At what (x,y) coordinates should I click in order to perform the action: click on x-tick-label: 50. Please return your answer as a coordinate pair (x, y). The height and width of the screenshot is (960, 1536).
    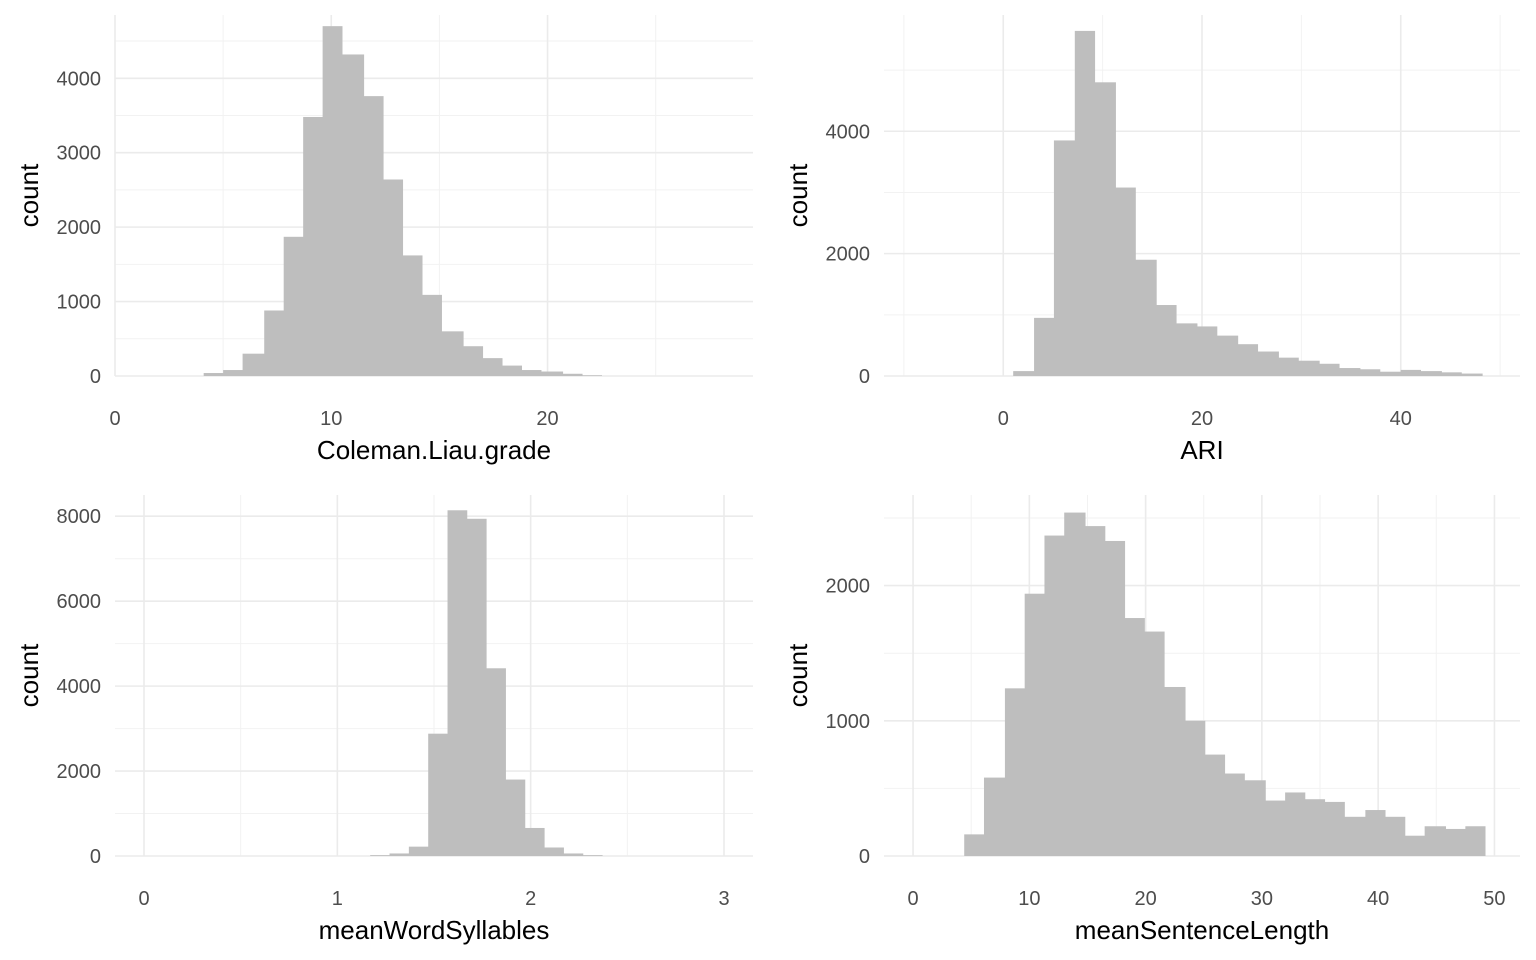
    Looking at the image, I should click on (1494, 899).